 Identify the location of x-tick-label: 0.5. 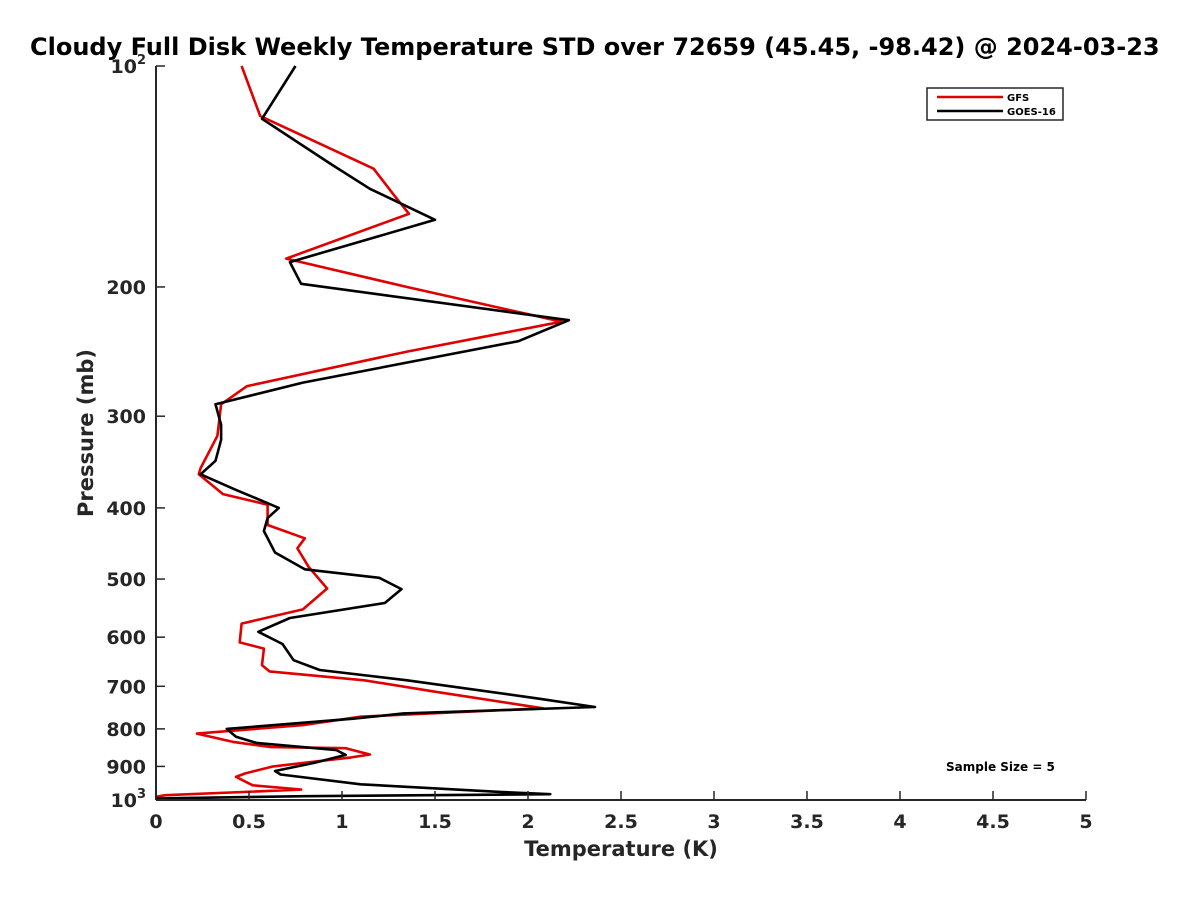
(249, 822).